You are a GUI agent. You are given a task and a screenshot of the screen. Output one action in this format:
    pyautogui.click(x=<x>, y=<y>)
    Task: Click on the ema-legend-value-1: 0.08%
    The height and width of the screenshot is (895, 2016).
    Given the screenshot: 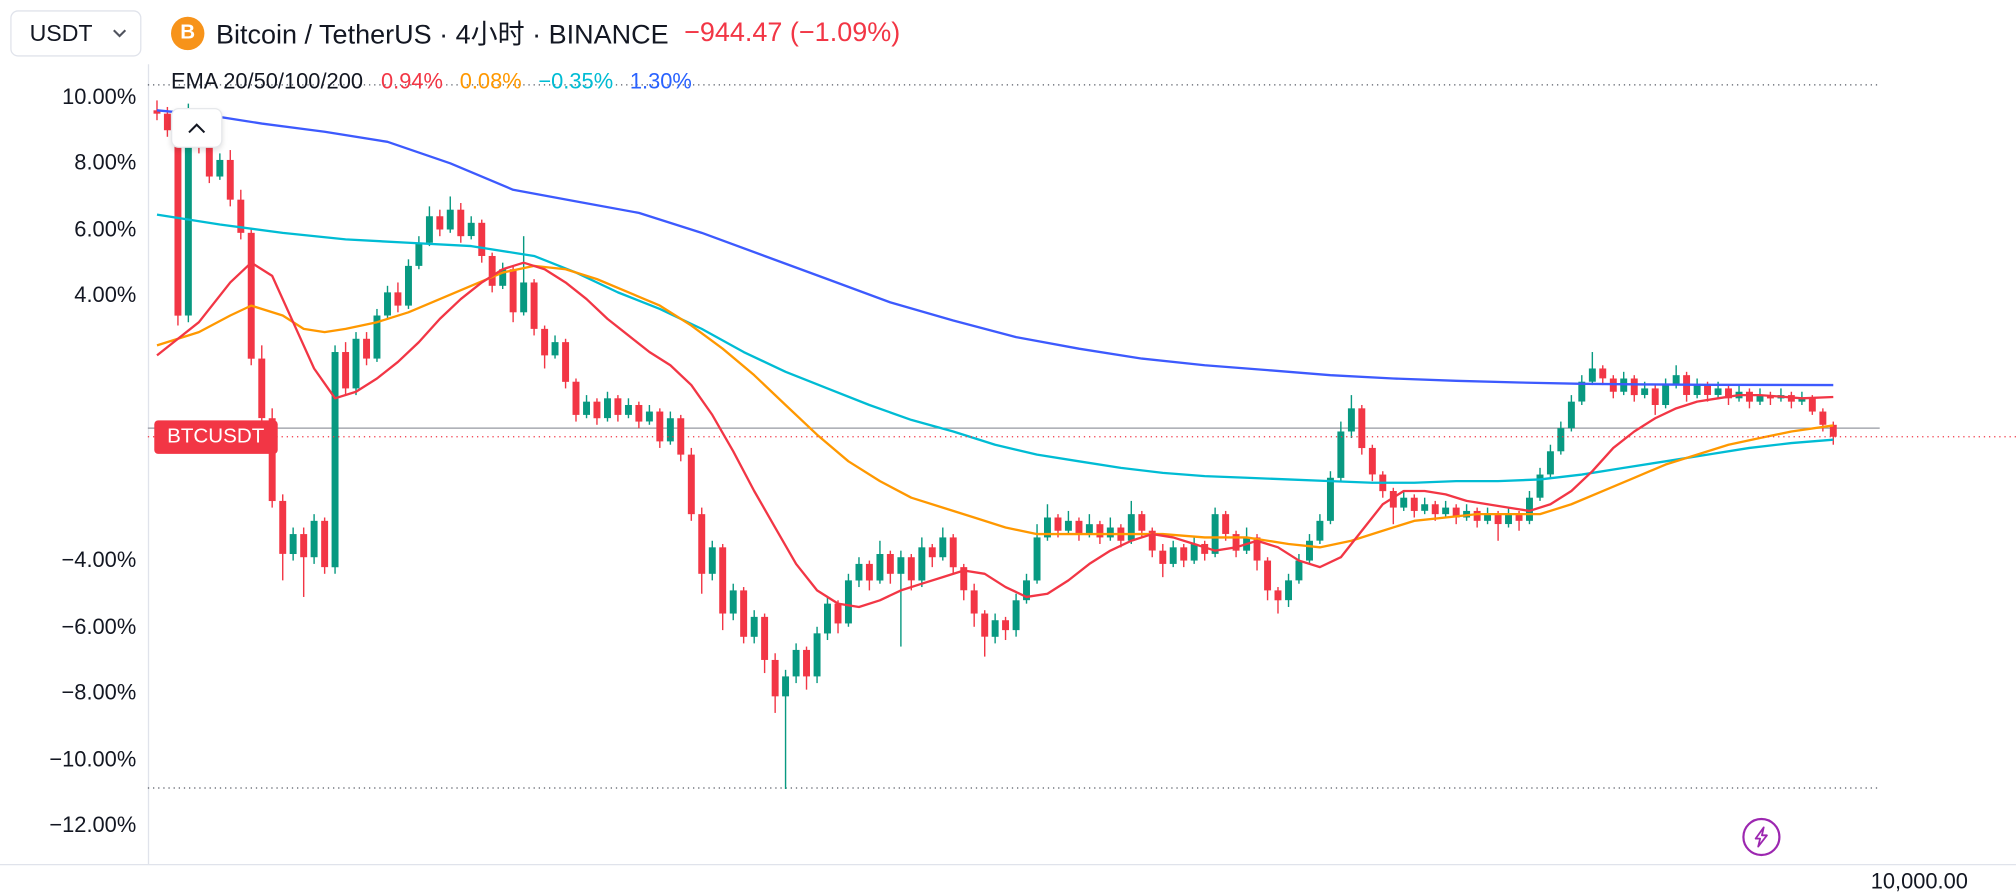 What is the action you would take?
    pyautogui.click(x=490, y=81)
    